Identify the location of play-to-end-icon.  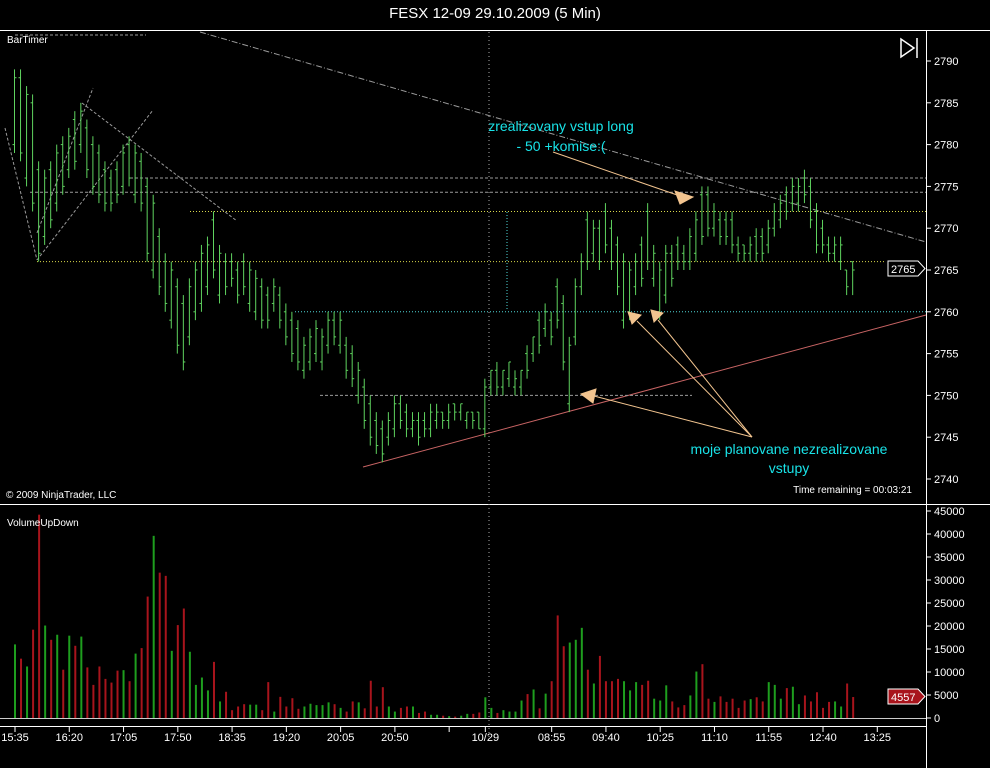
(909, 48).